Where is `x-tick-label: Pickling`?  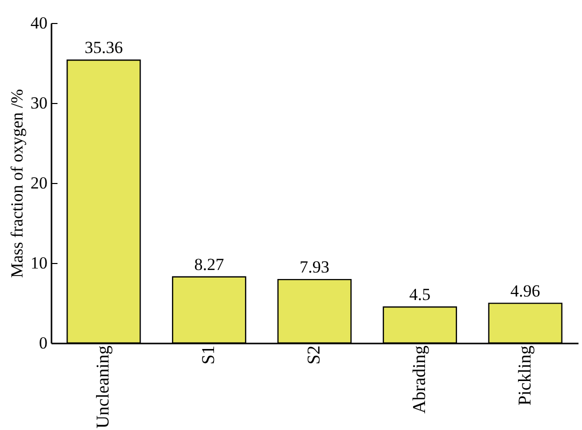
x-tick-label: Pickling is located at coordinates (524, 376).